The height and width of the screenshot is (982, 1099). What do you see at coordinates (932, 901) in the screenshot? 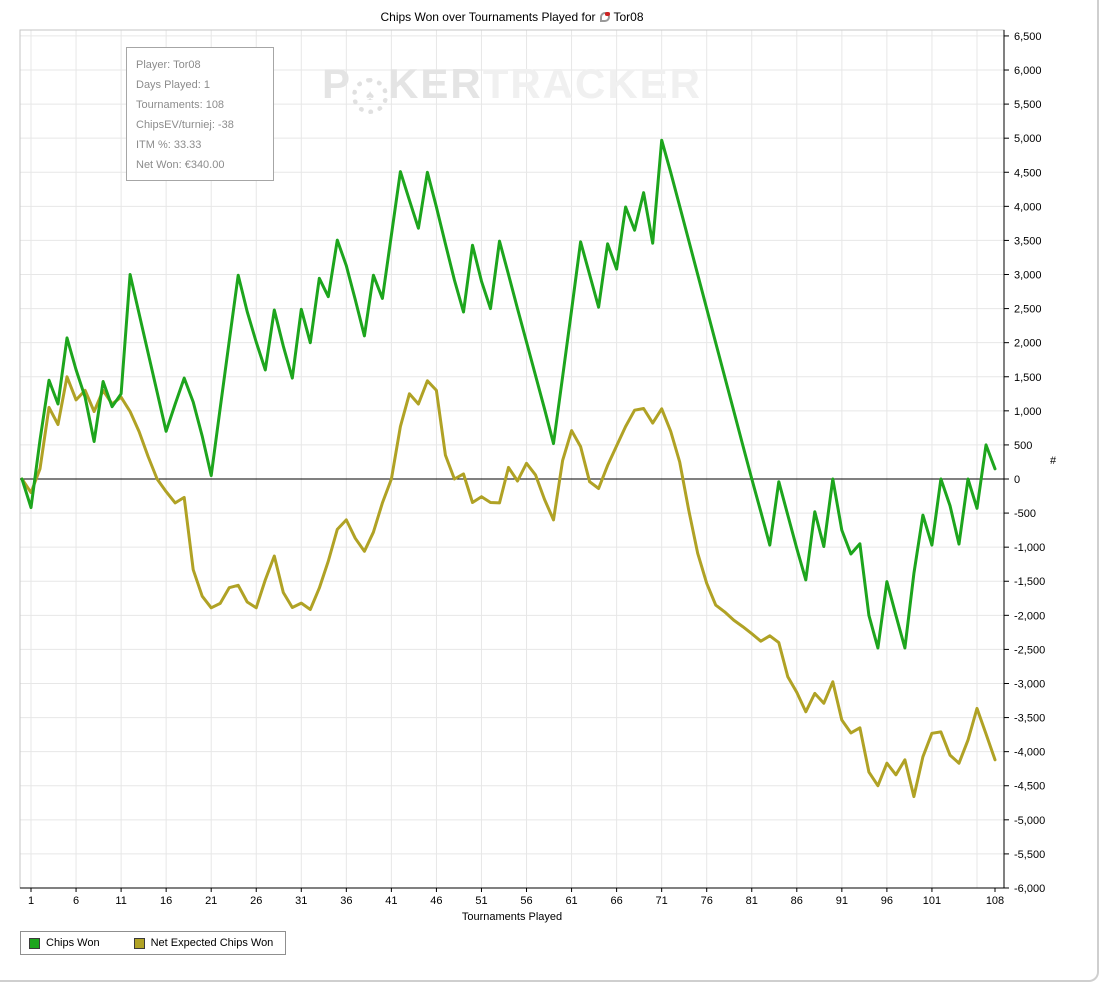
I see `x-tick-label: 101` at bounding box center [932, 901].